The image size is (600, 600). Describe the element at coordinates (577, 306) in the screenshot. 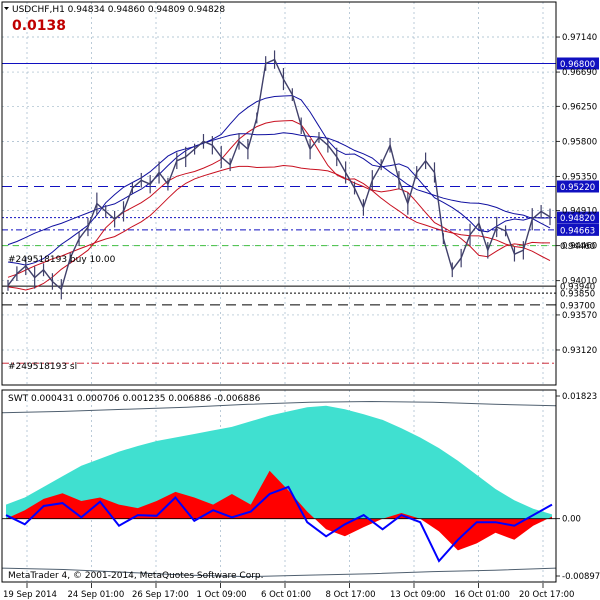

I see `level-price-label: 0.93700` at that location.